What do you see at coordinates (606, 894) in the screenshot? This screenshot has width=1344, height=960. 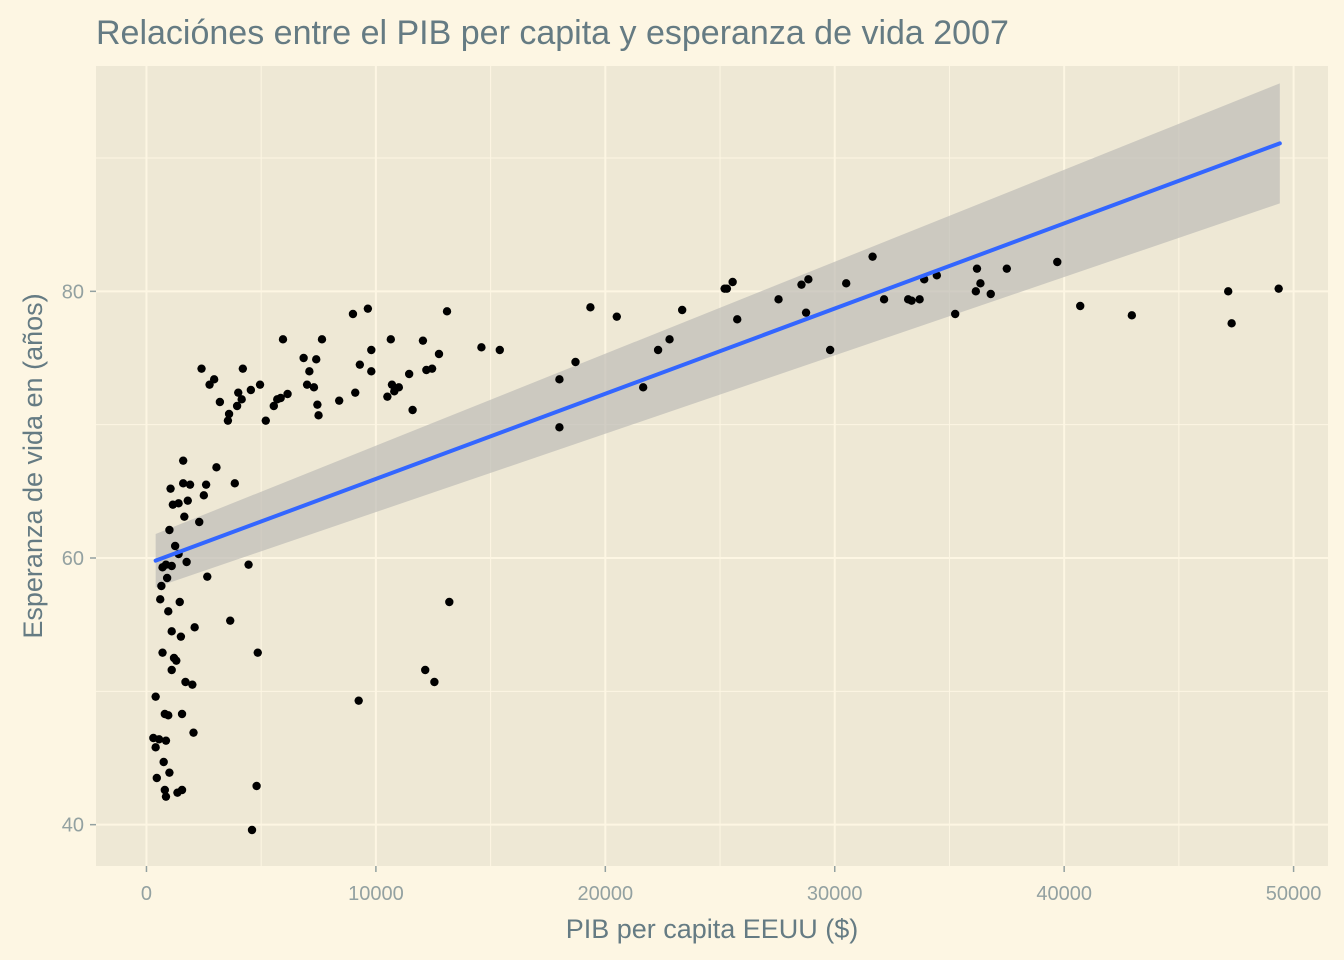 I see `x-tick-label: 20000` at bounding box center [606, 894].